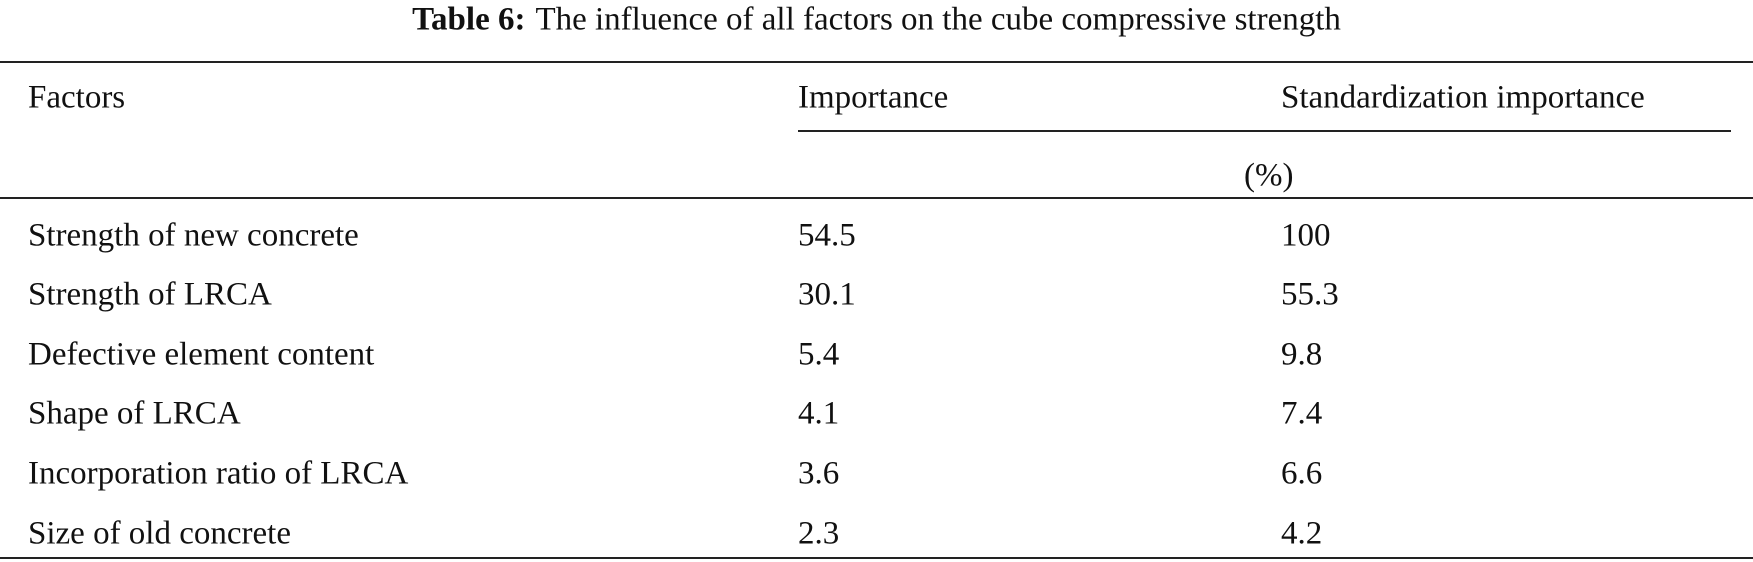  I want to click on factor-cell: Size of old concrete, so click(159, 533).